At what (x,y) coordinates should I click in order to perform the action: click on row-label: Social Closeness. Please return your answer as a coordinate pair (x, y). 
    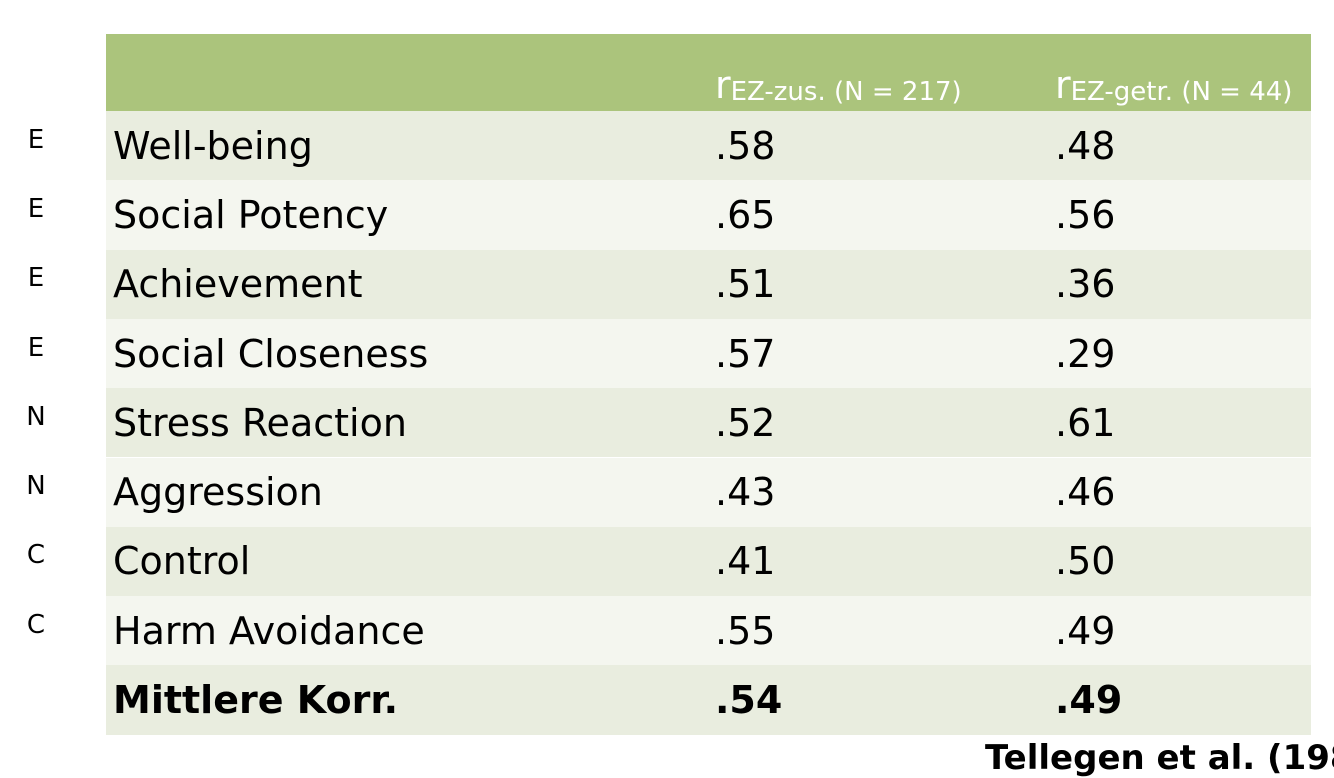
    Looking at the image, I should click on (407, 353).